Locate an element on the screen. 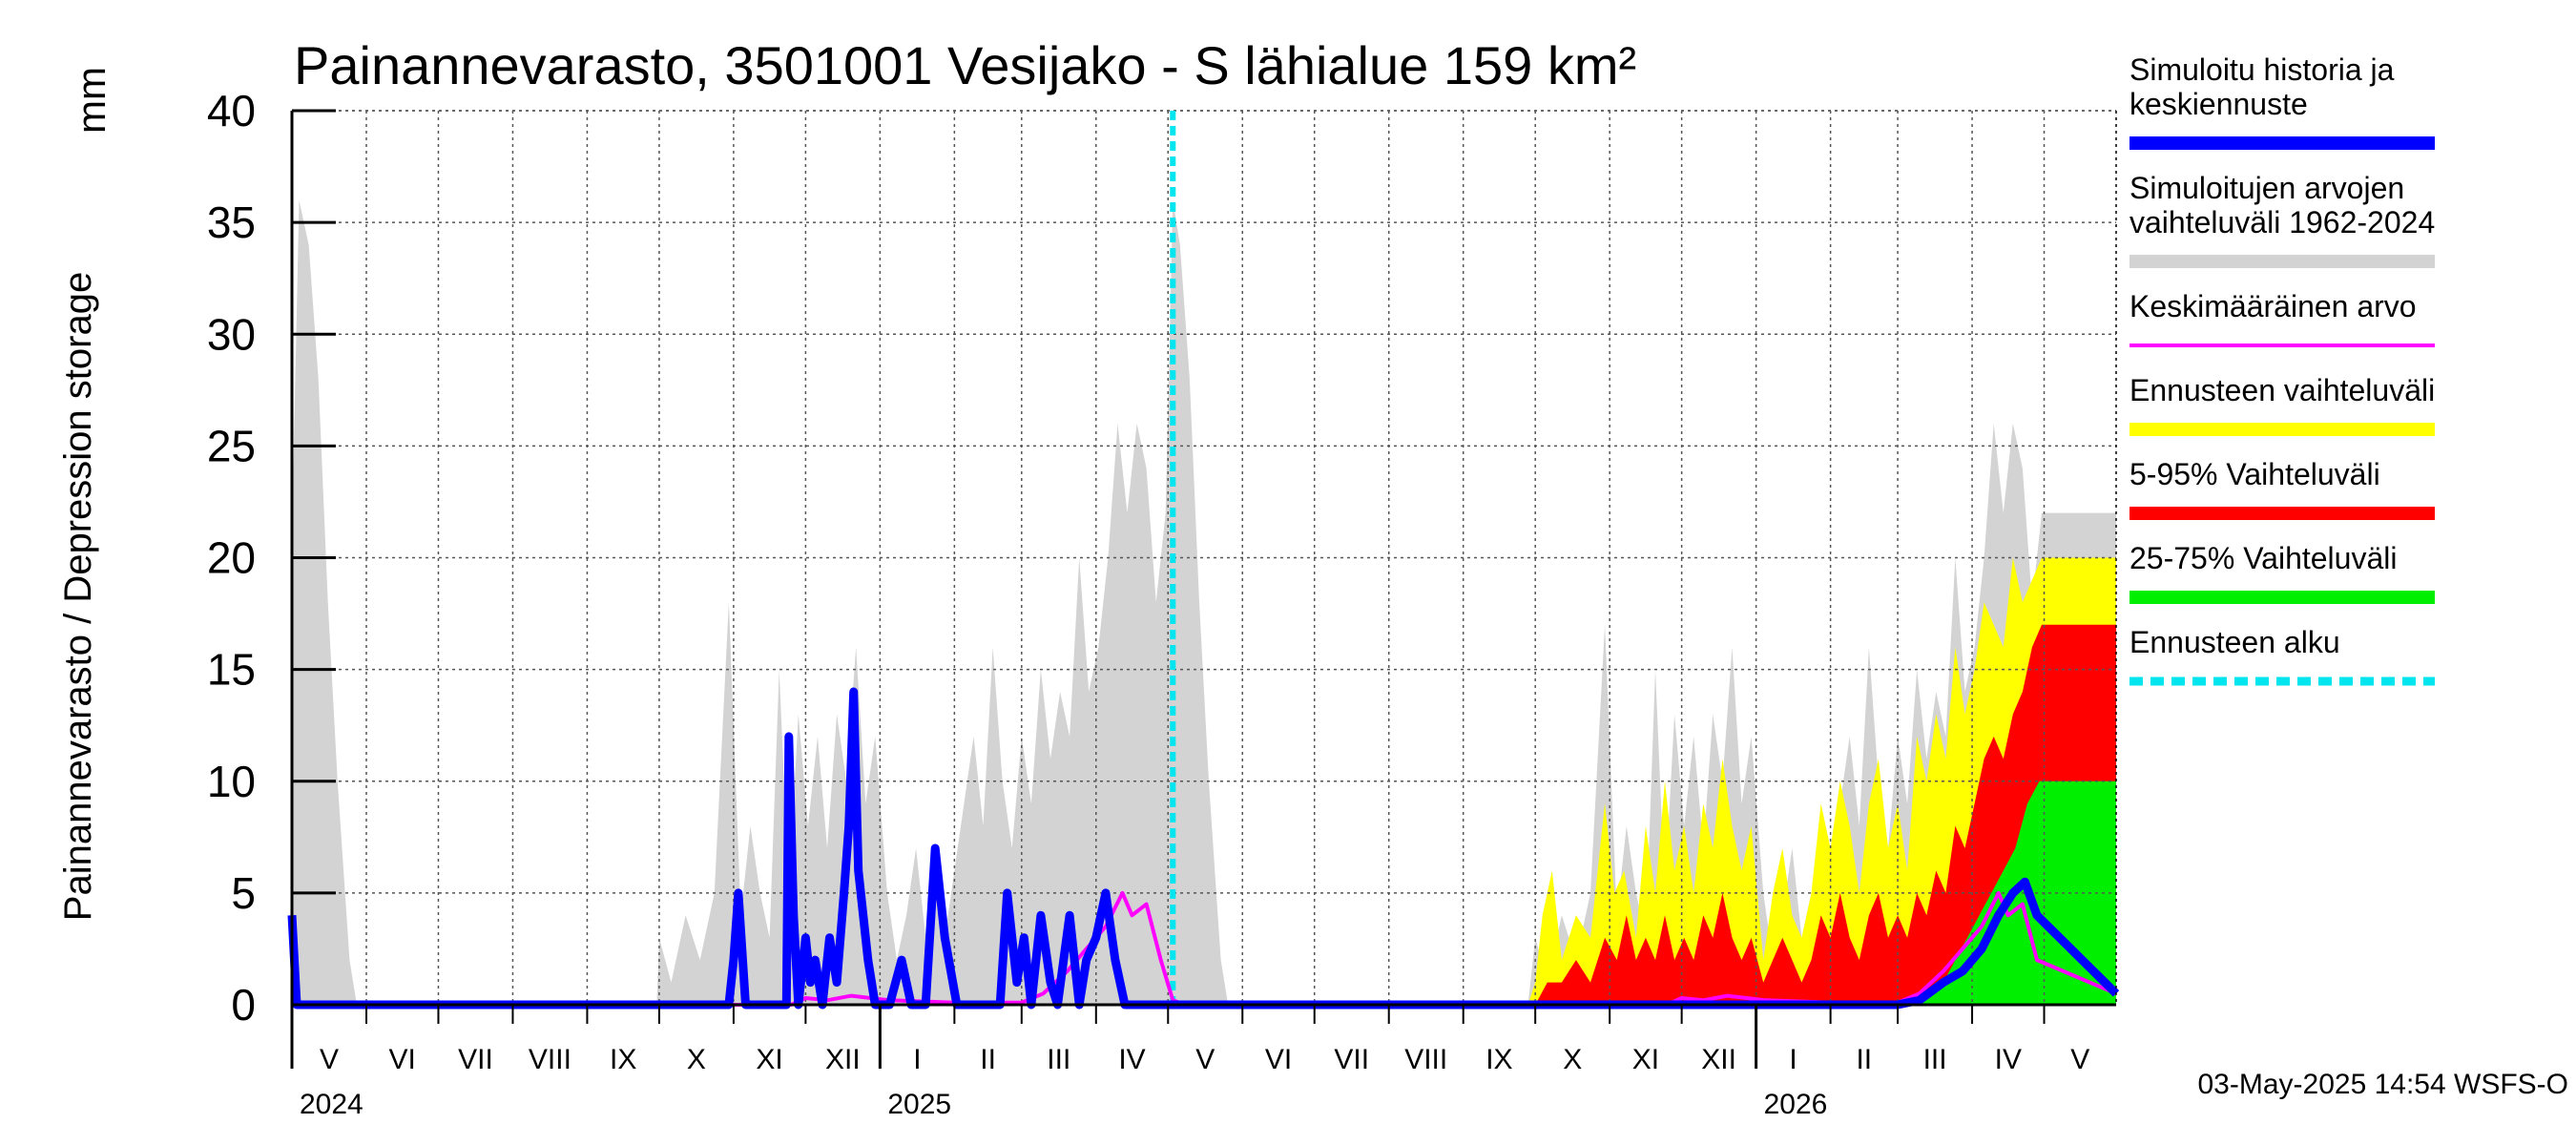 This screenshot has height=1145, width=2576. legend-item-1: Simuloitu historia ja keskiennuste is located at coordinates (2282, 101).